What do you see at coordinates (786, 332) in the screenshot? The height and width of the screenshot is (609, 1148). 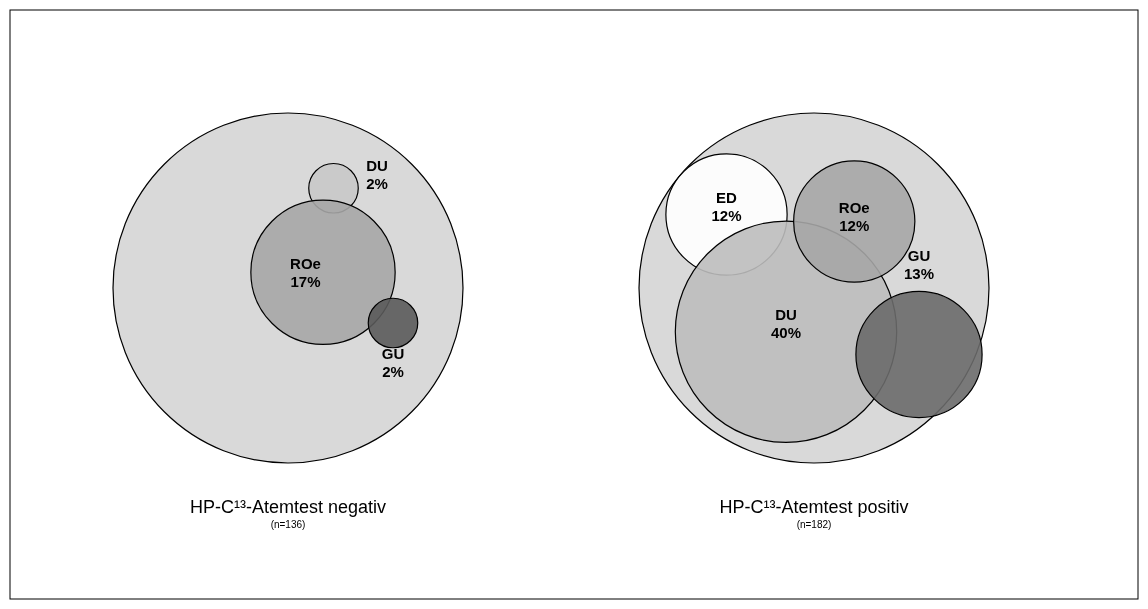 I see `data-label: 40%` at bounding box center [786, 332].